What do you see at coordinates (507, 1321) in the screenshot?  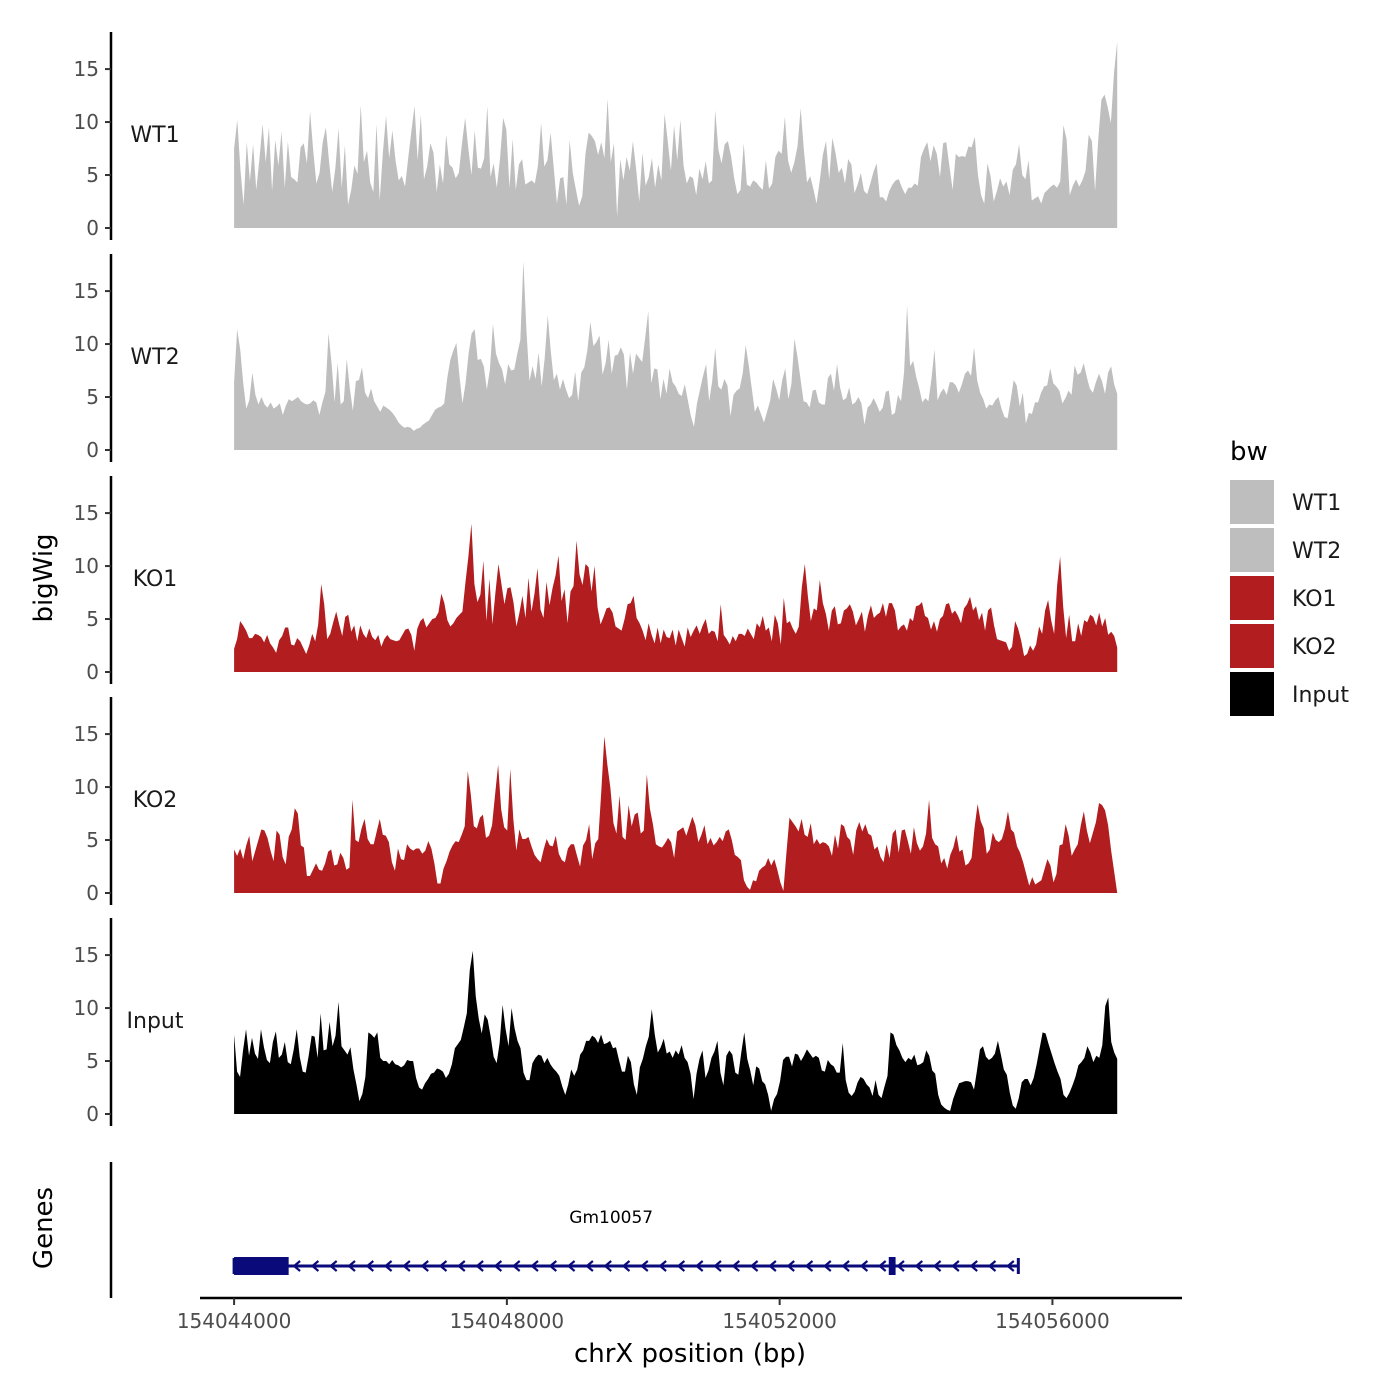 I see `x-tick-label: 154048000` at bounding box center [507, 1321].